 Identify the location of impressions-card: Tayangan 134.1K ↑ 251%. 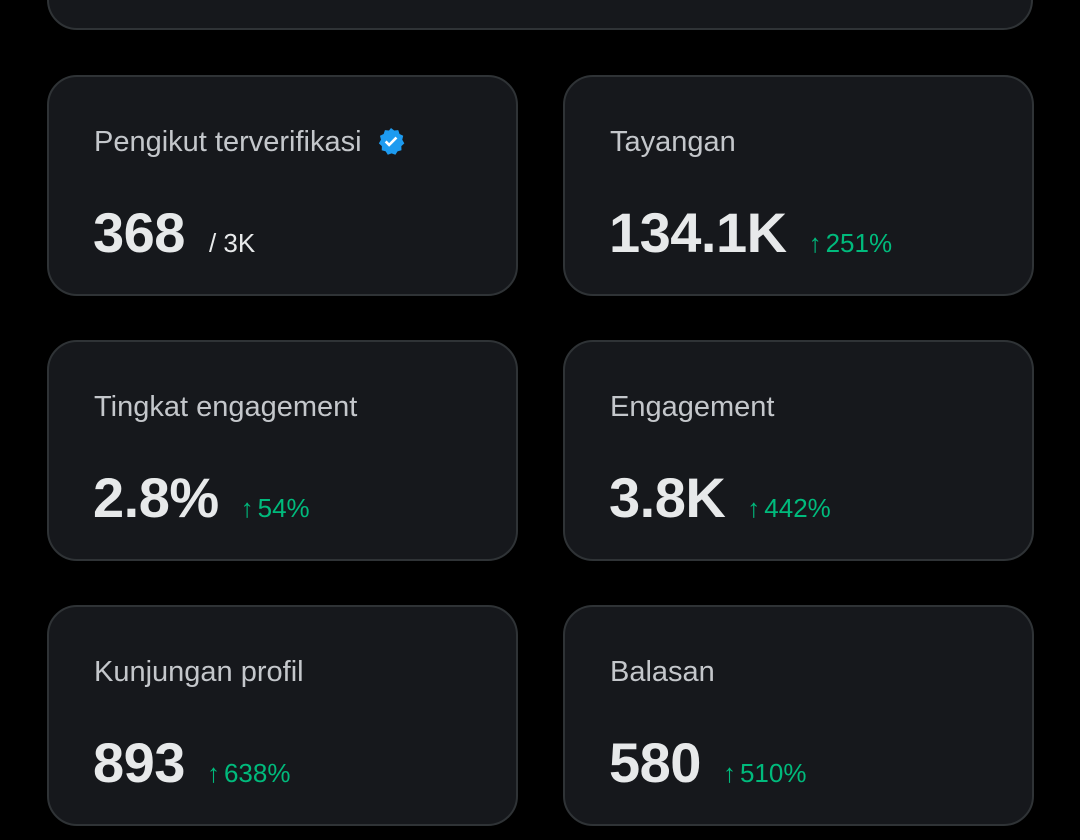
(798, 185).